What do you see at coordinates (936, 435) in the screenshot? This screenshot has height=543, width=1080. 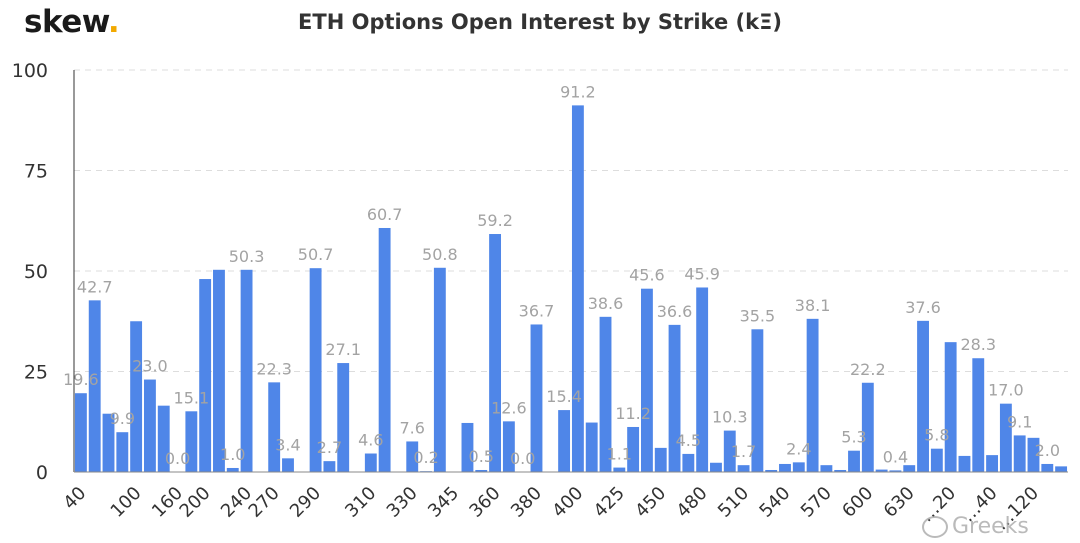 I see `data-label: 5.8` at bounding box center [936, 435].